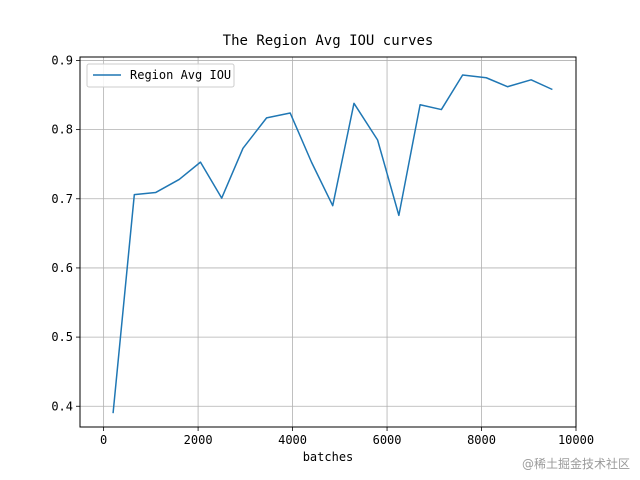 This screenshot has height=480, width=640. I want to click on x-tick-label: 10000, so click(576, 440).